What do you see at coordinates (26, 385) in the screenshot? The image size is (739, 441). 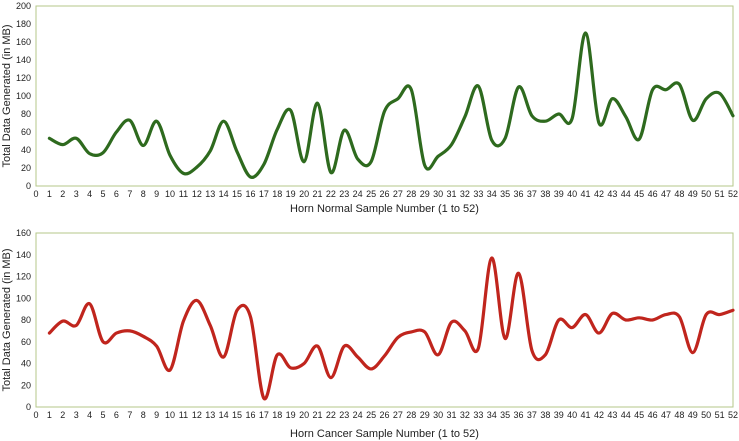 I see `y-tick-label: 20` at bounding box center [26, 385].